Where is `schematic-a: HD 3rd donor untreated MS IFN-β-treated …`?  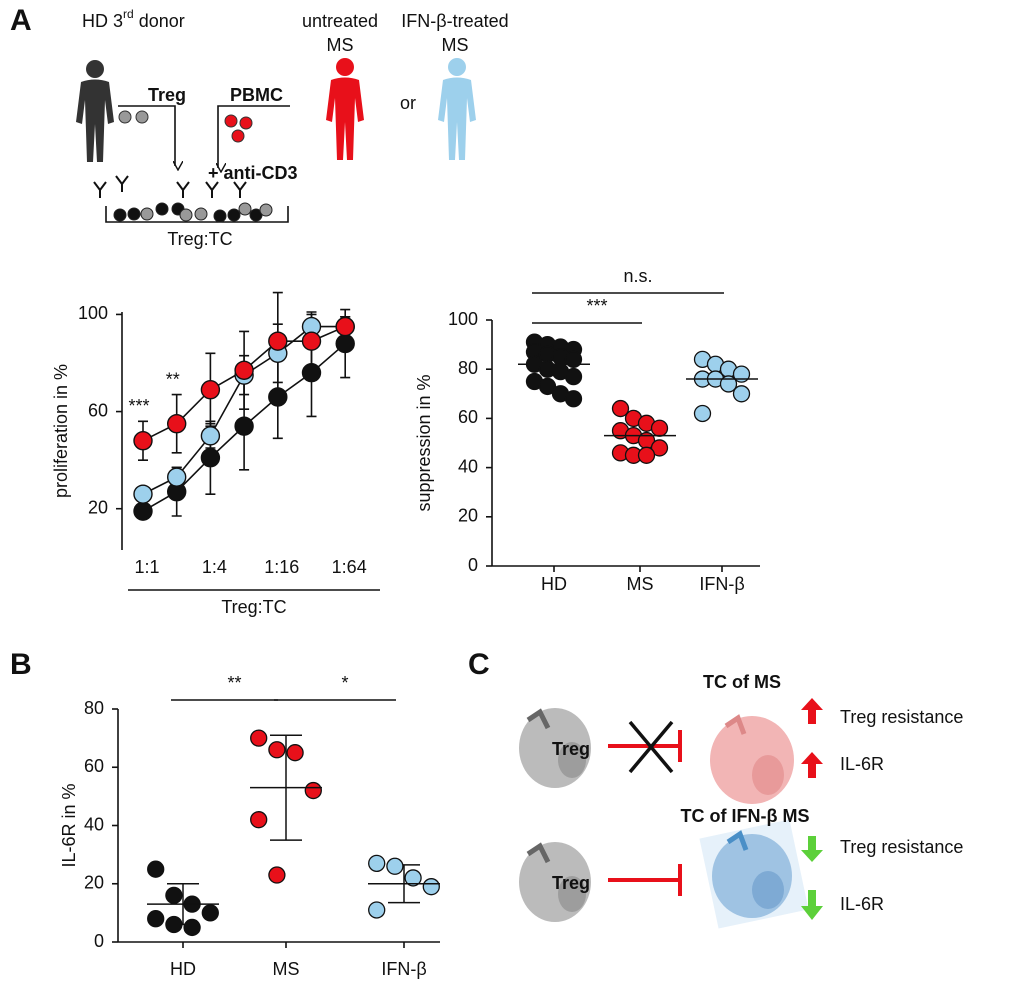
schematic-a: HD 3rd donor untreated MS IFN-β-treated … is located at coordinates (292, 128).